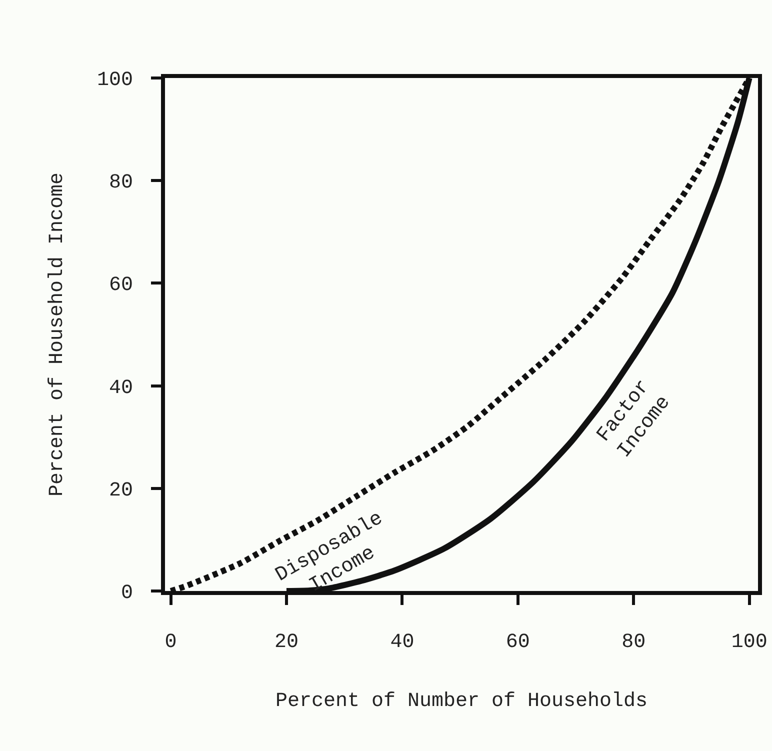 The image size is (772, 751). Describe the element at coordinates (126, 593) in the screenshot. I see `y-tick-label: 0` at that location.